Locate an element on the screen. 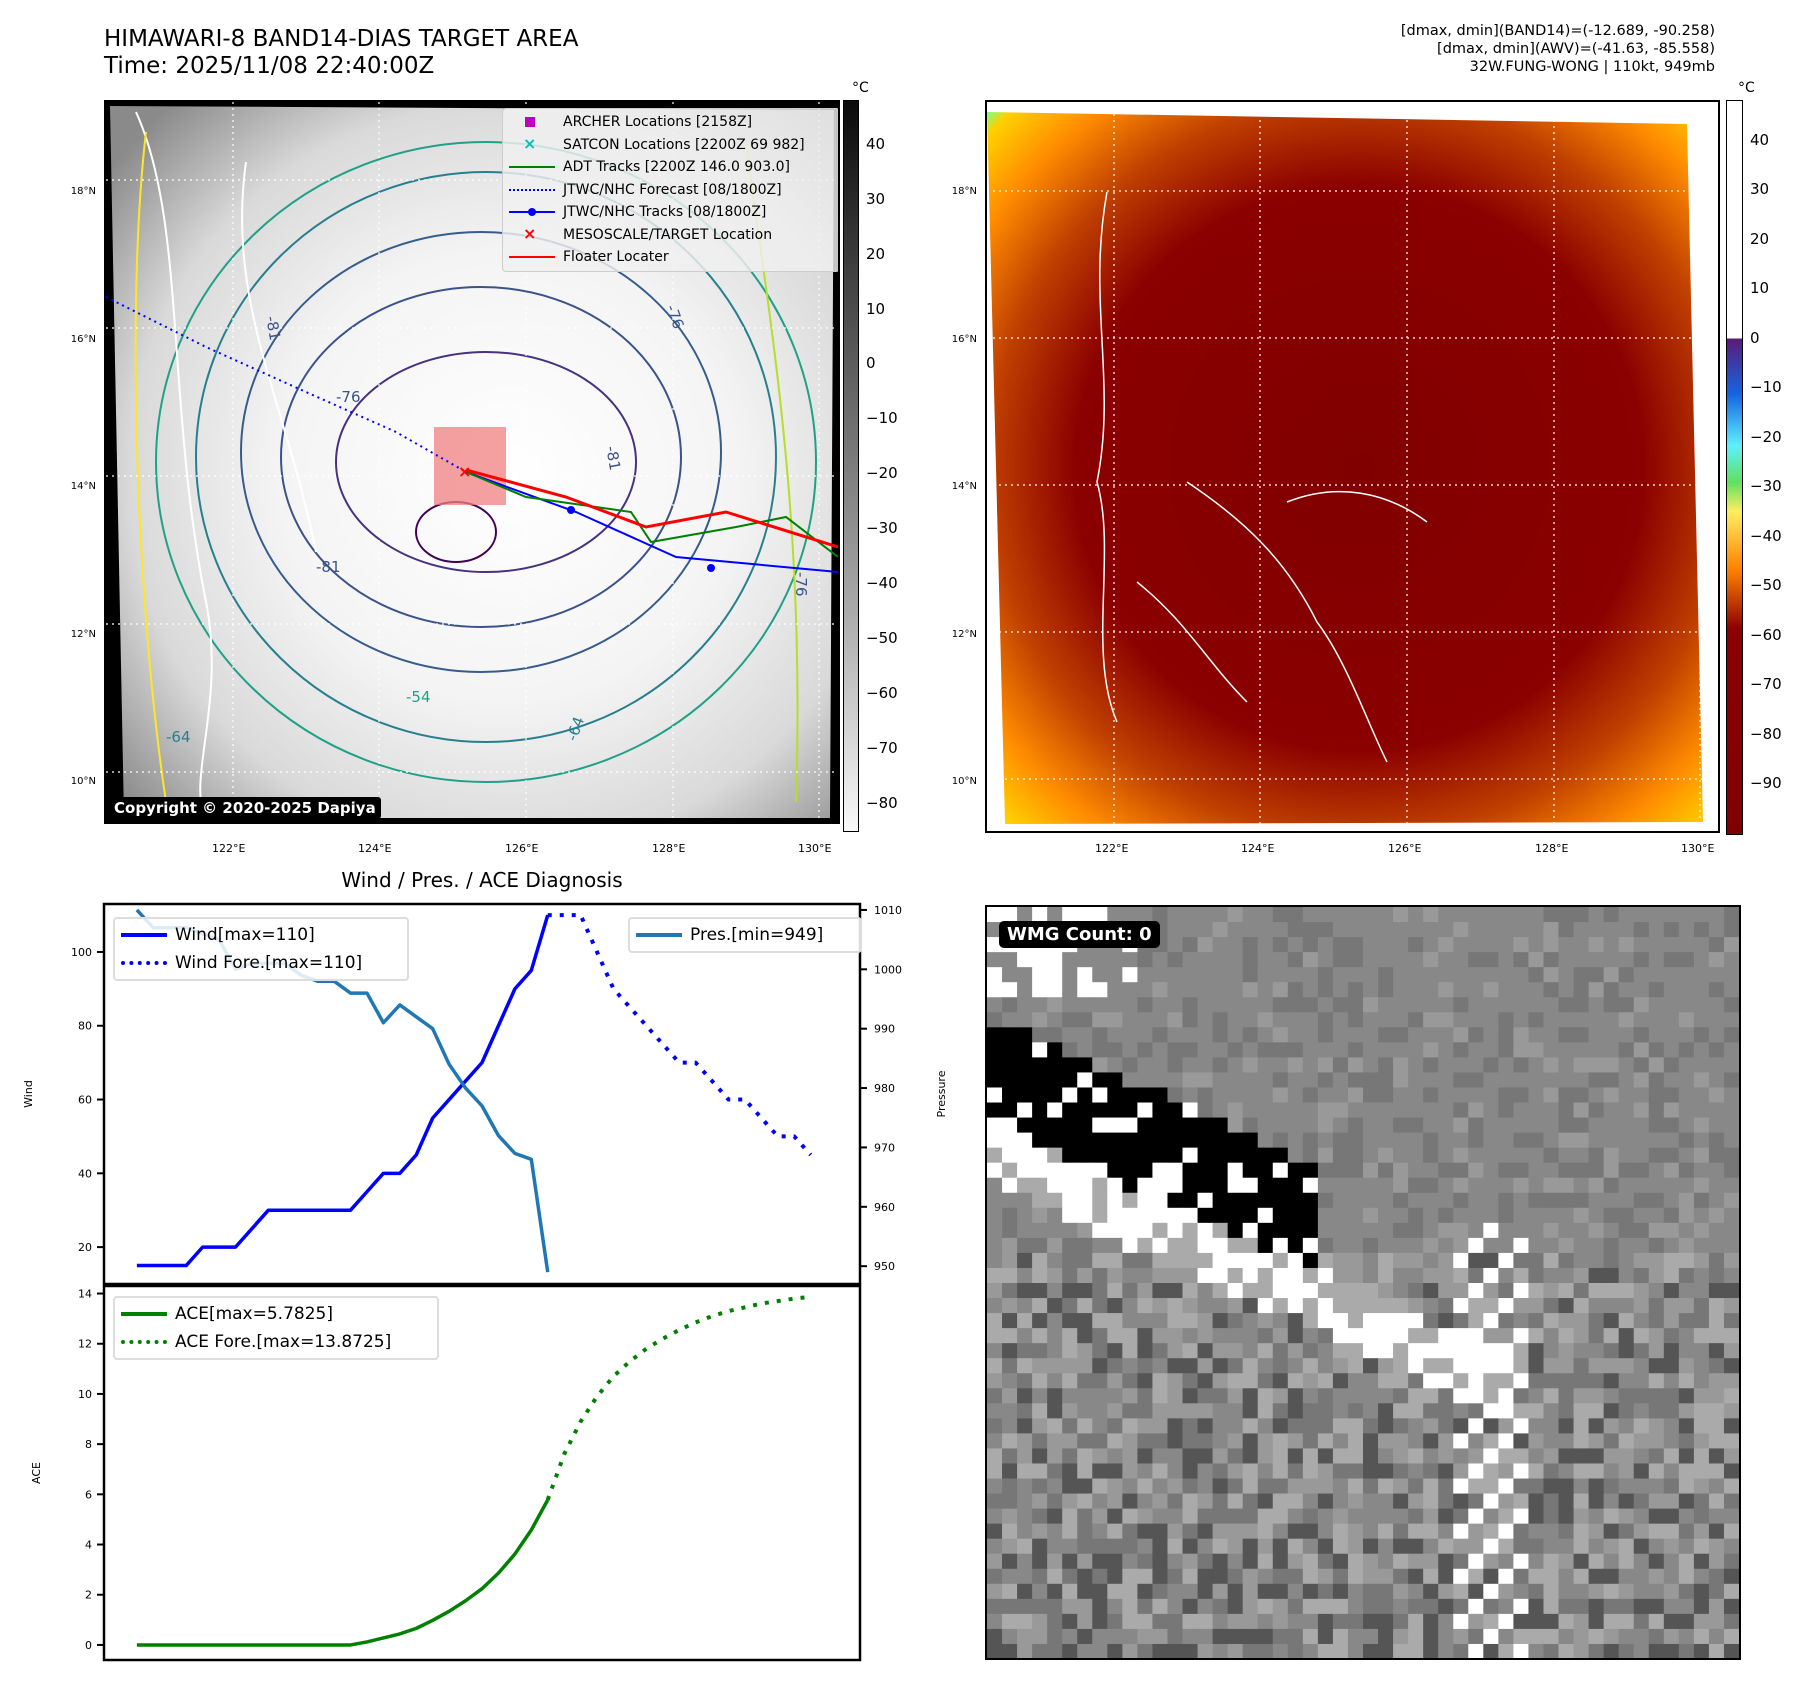 This screenshot has width=1797, height=1690. contour-label: -81 is located at coordinates (613, 458).